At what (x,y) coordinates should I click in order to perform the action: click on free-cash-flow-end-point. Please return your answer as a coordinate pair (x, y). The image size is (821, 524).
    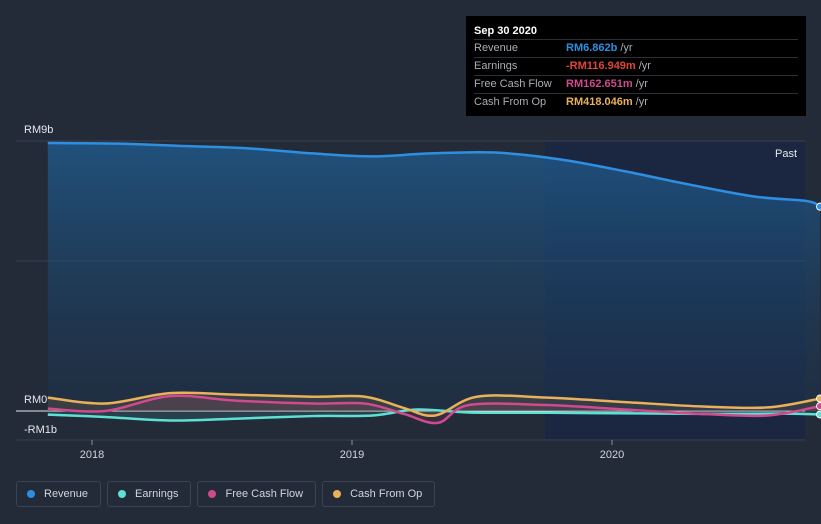
    Looking at the image, I should click on (818, 406).